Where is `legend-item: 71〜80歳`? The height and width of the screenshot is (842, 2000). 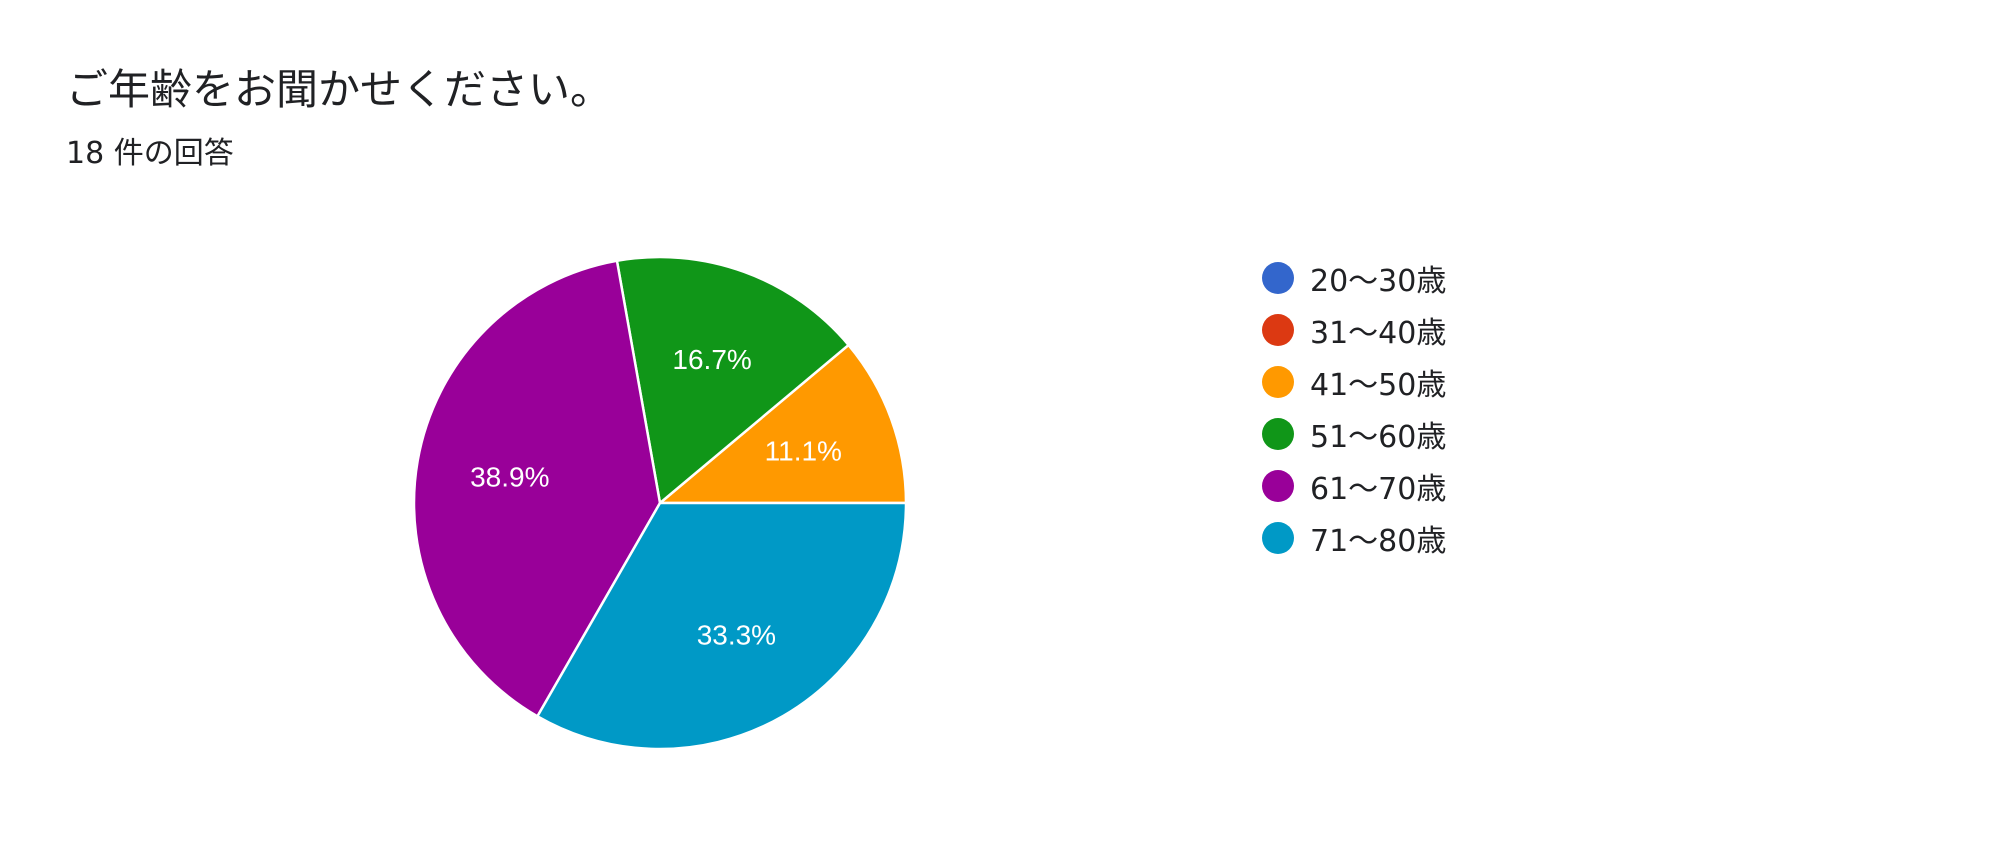 legend-item: 71〜80歳 is located at coordinates (1354, 538).